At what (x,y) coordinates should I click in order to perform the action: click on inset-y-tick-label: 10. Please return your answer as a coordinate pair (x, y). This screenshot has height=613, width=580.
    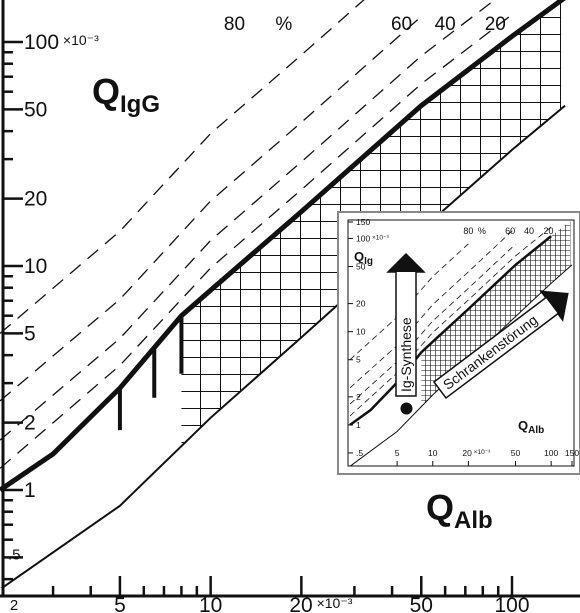
    Looking at the image, I should click on (361, 332).